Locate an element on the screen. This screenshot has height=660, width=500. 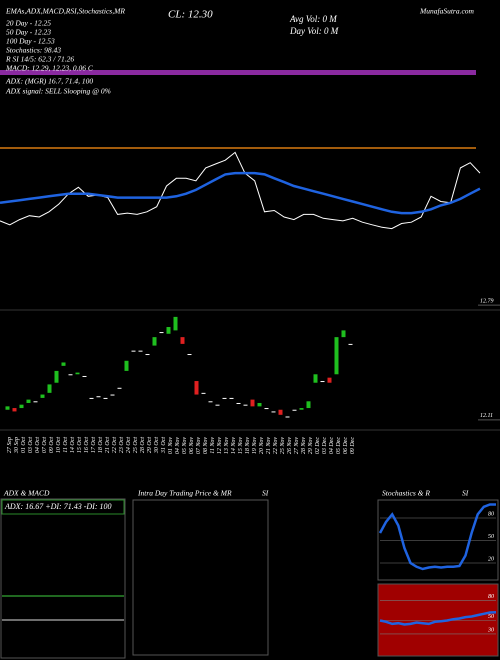
x-tick-label: 23 Oct is located at coordinates (122, 445).